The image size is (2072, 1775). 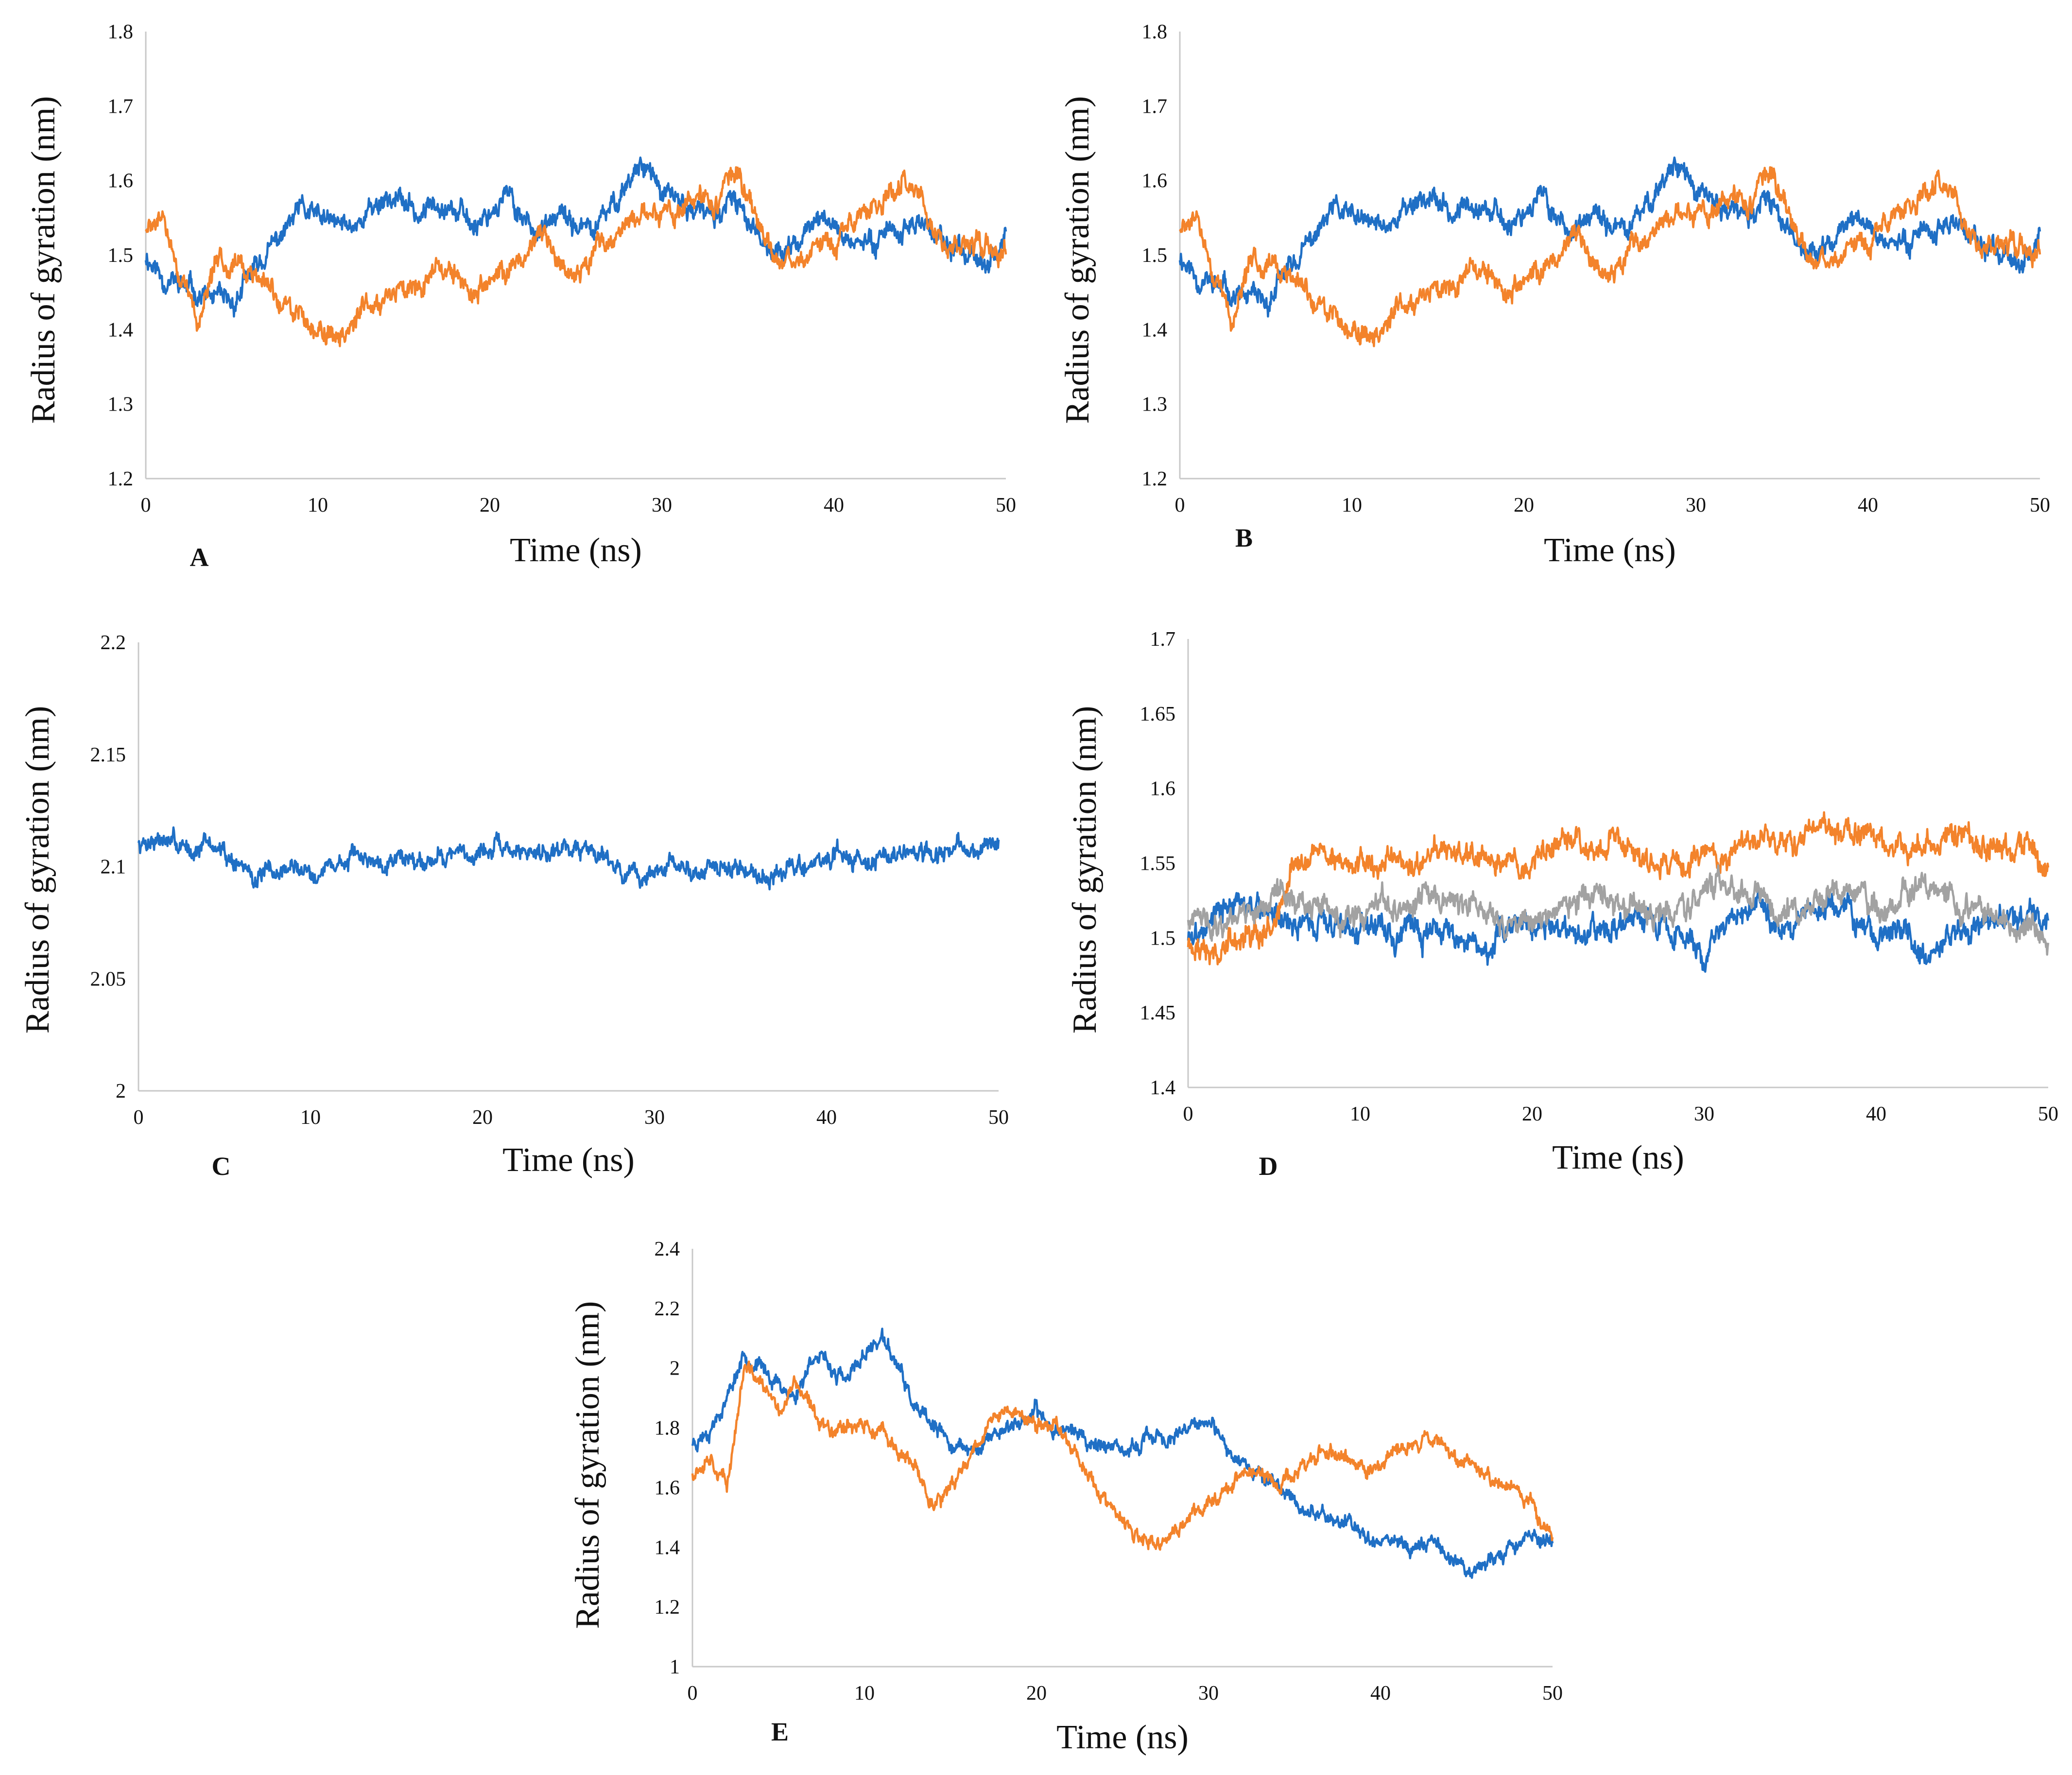 What do you see at coordinates (587, 1465) in the screenshot?
I see `y-axis-title-e: Radius of gyration (nm)` at bounding box center [587, 1465].